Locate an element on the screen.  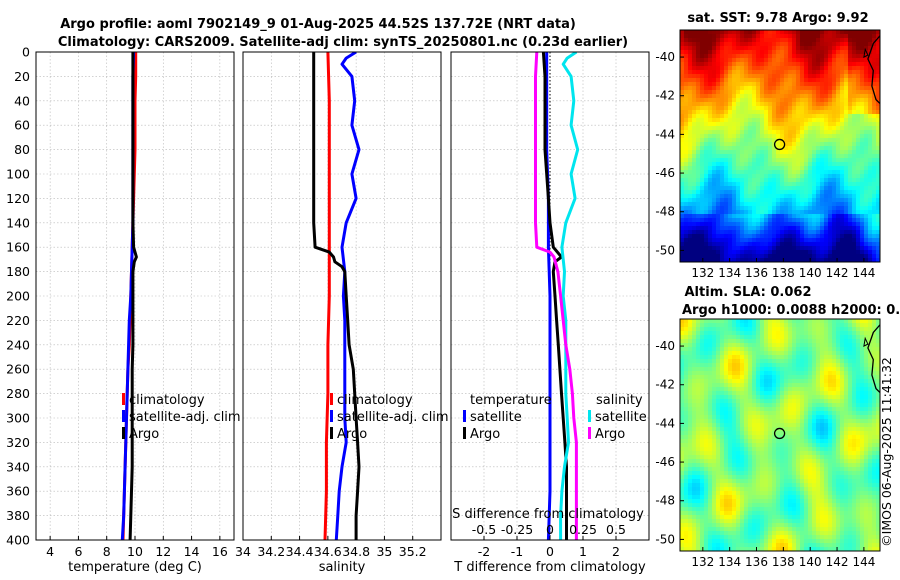
s-difference-axis-label: S difference from climatology is located at coordinates (548, 514).